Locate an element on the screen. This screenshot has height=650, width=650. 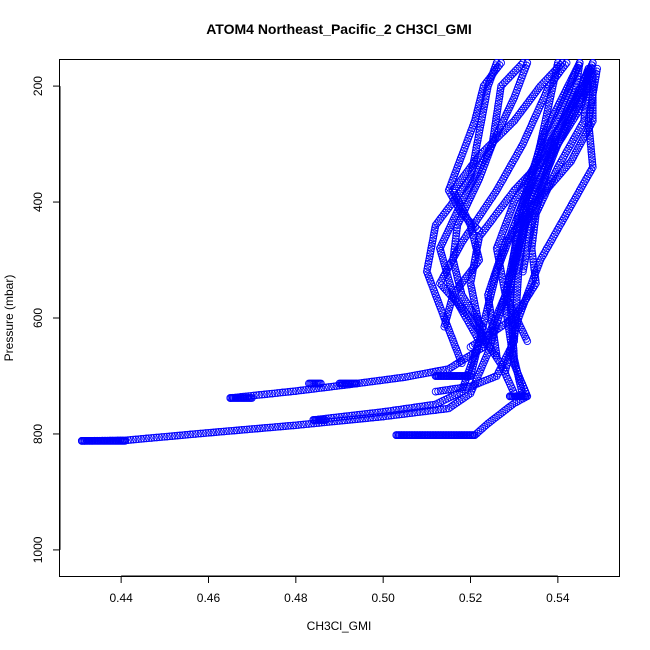
x-tick-label: 0.44 is located at coordinates (121, 598).